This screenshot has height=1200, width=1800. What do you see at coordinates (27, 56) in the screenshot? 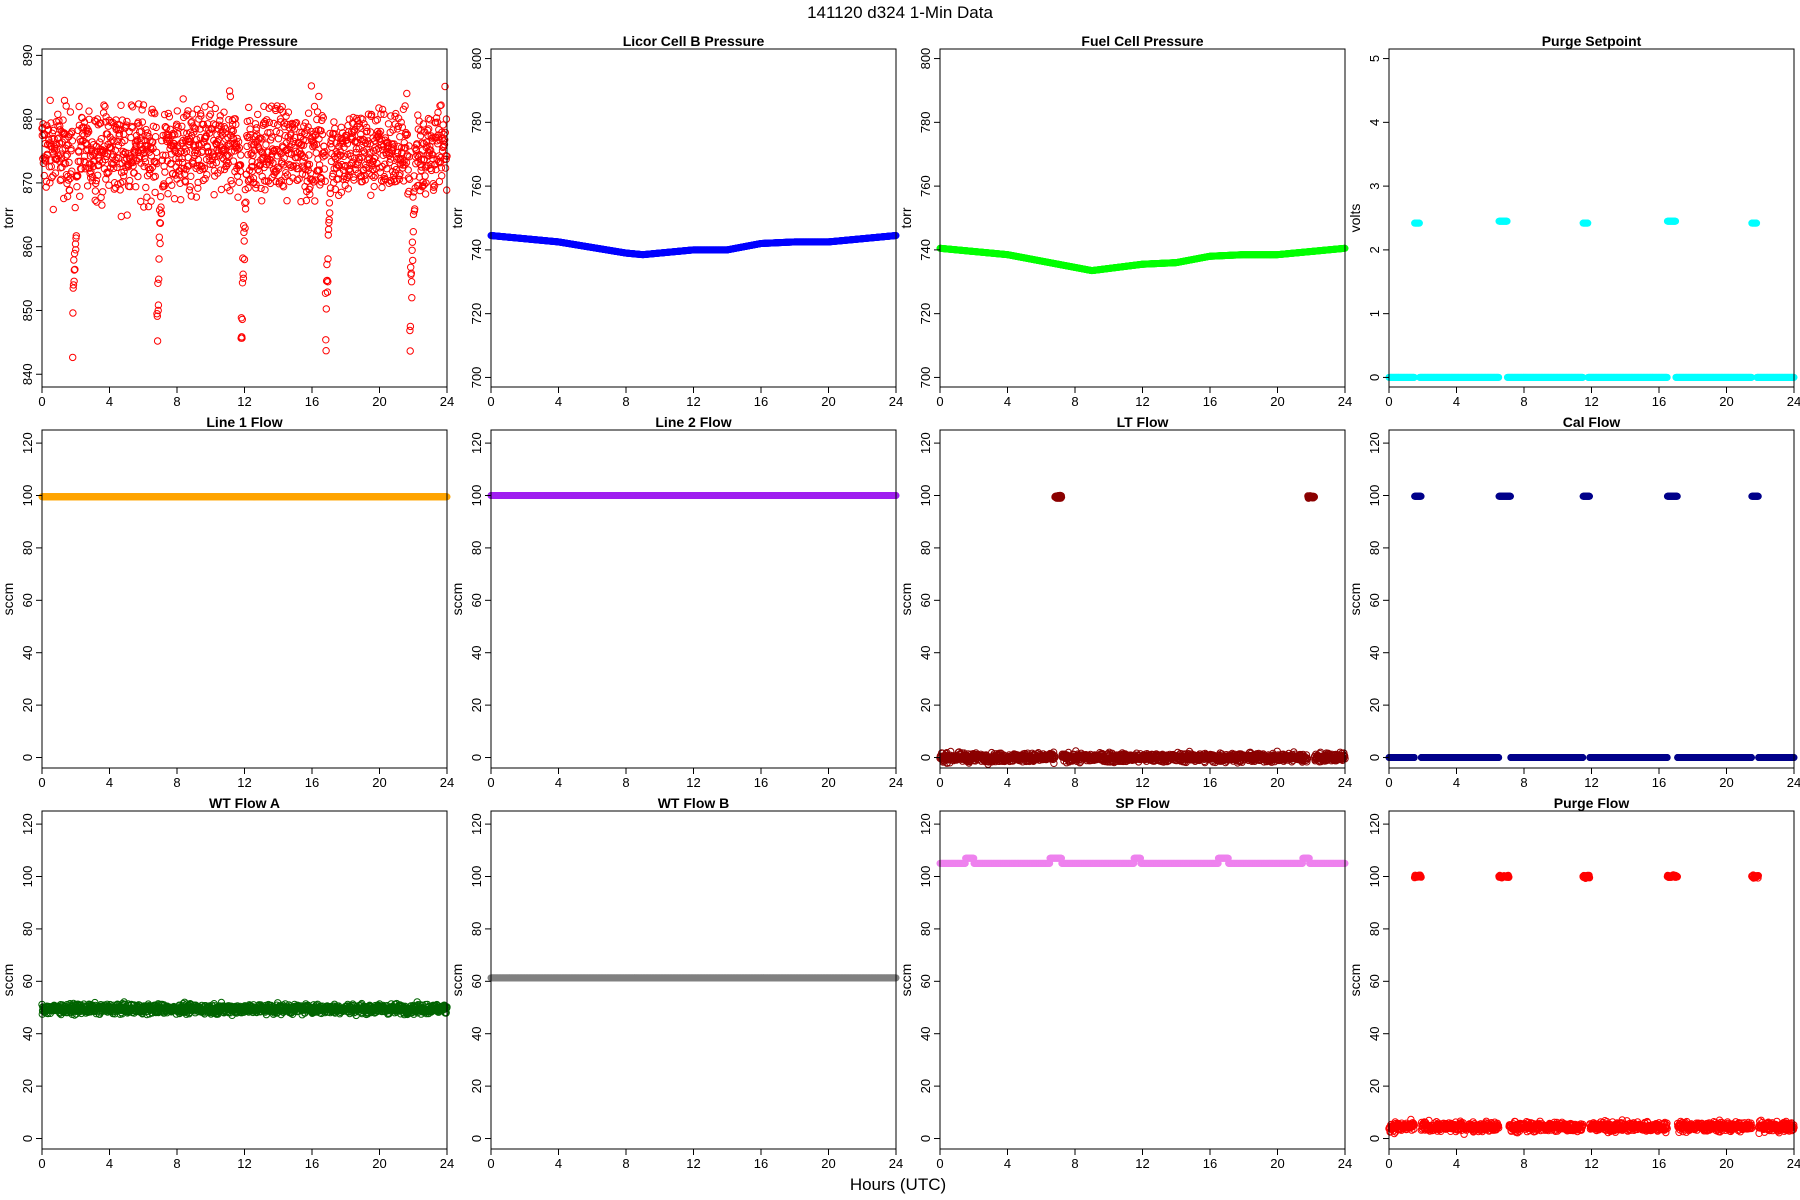
I see `y-tick-label: 890` at bounding box center [27, 56].